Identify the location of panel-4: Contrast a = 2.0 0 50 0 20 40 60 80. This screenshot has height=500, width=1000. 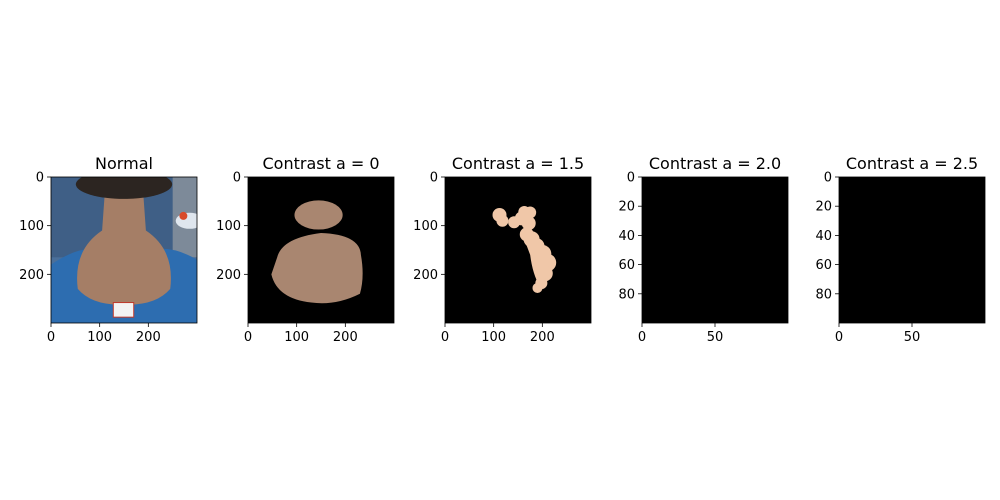
(703, 249).